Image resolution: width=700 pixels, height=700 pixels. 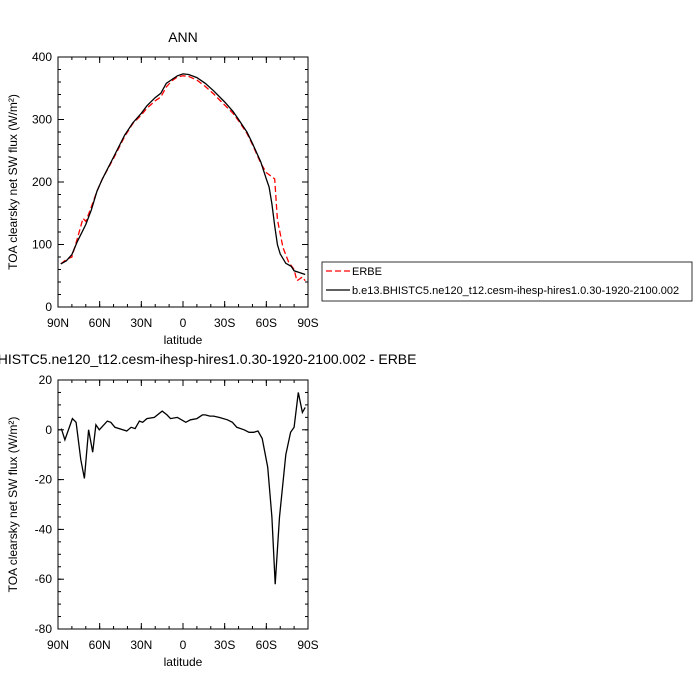 What do you see at coordinates (44, 480) in the screenshot?
I see `y-tick-label: -20` at bounding box center [44, 480].